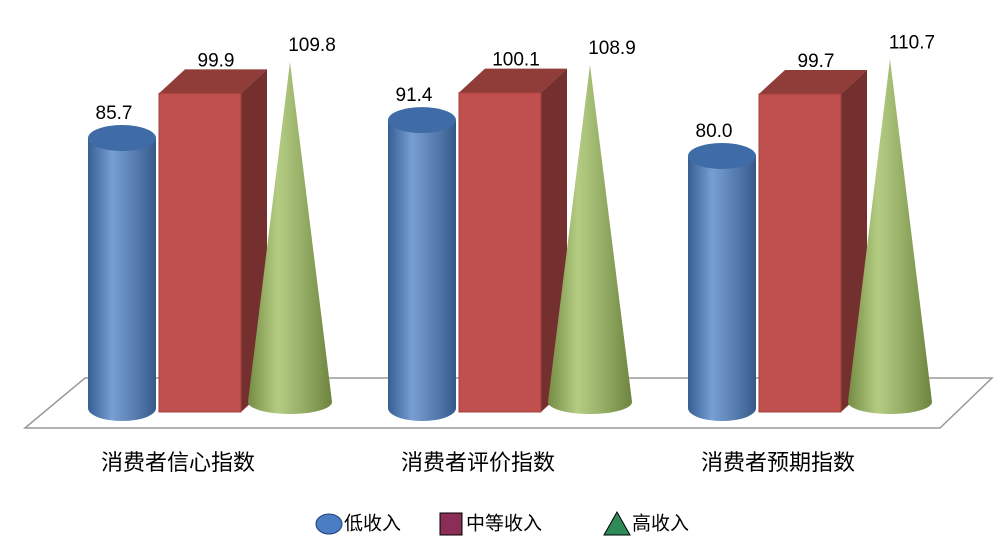 This screenshot has height=552, width=1008. I want to click on value-label: 80.0, so click(714, 131).